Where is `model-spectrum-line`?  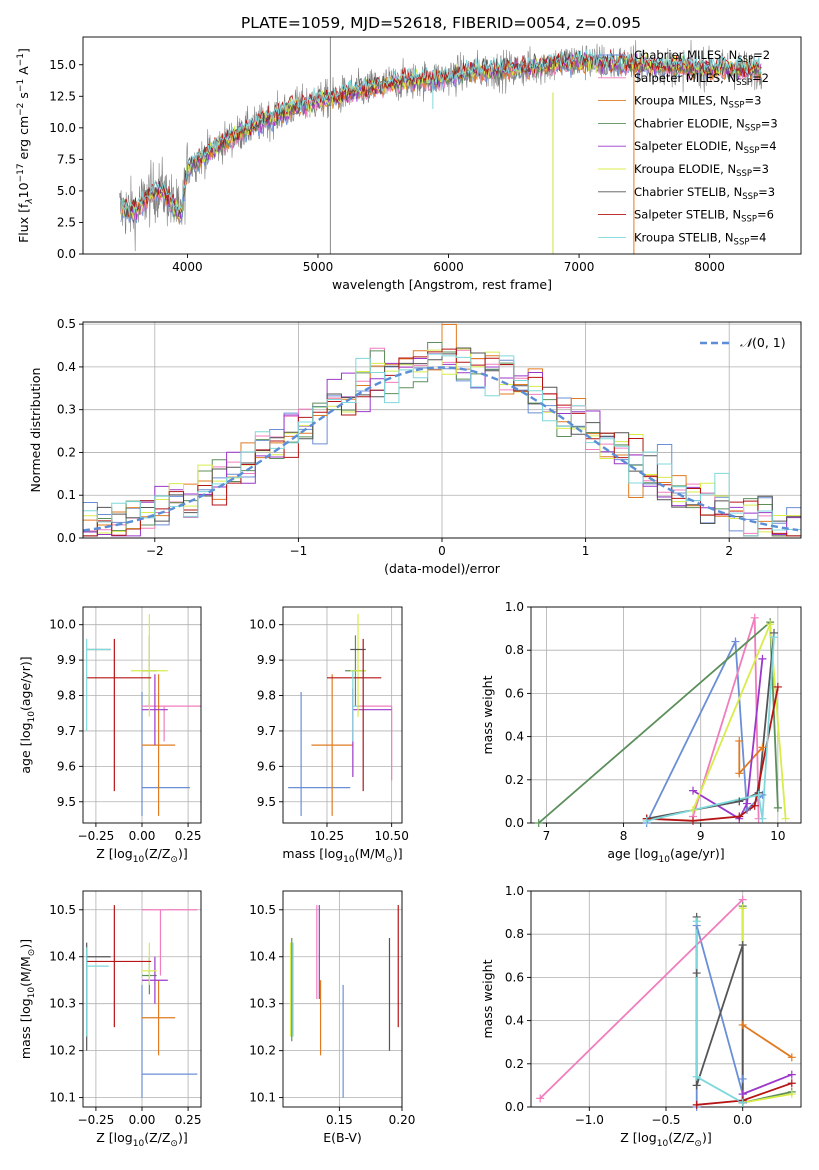 model-spectrum-line is located at coordinates (441, 132).